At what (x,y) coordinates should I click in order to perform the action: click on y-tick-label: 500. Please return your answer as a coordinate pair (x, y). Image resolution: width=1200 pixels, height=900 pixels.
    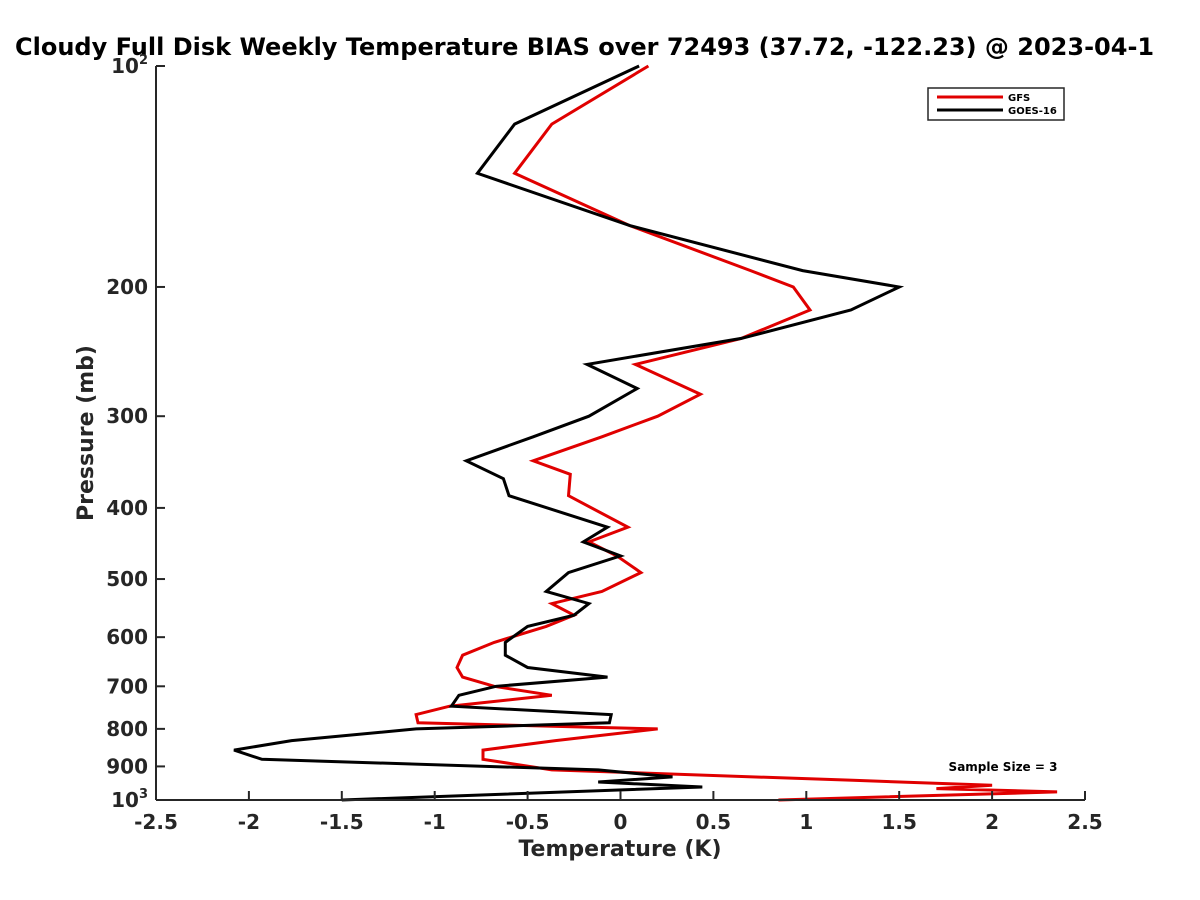
    Looking at the image, I should click on (127, 579).